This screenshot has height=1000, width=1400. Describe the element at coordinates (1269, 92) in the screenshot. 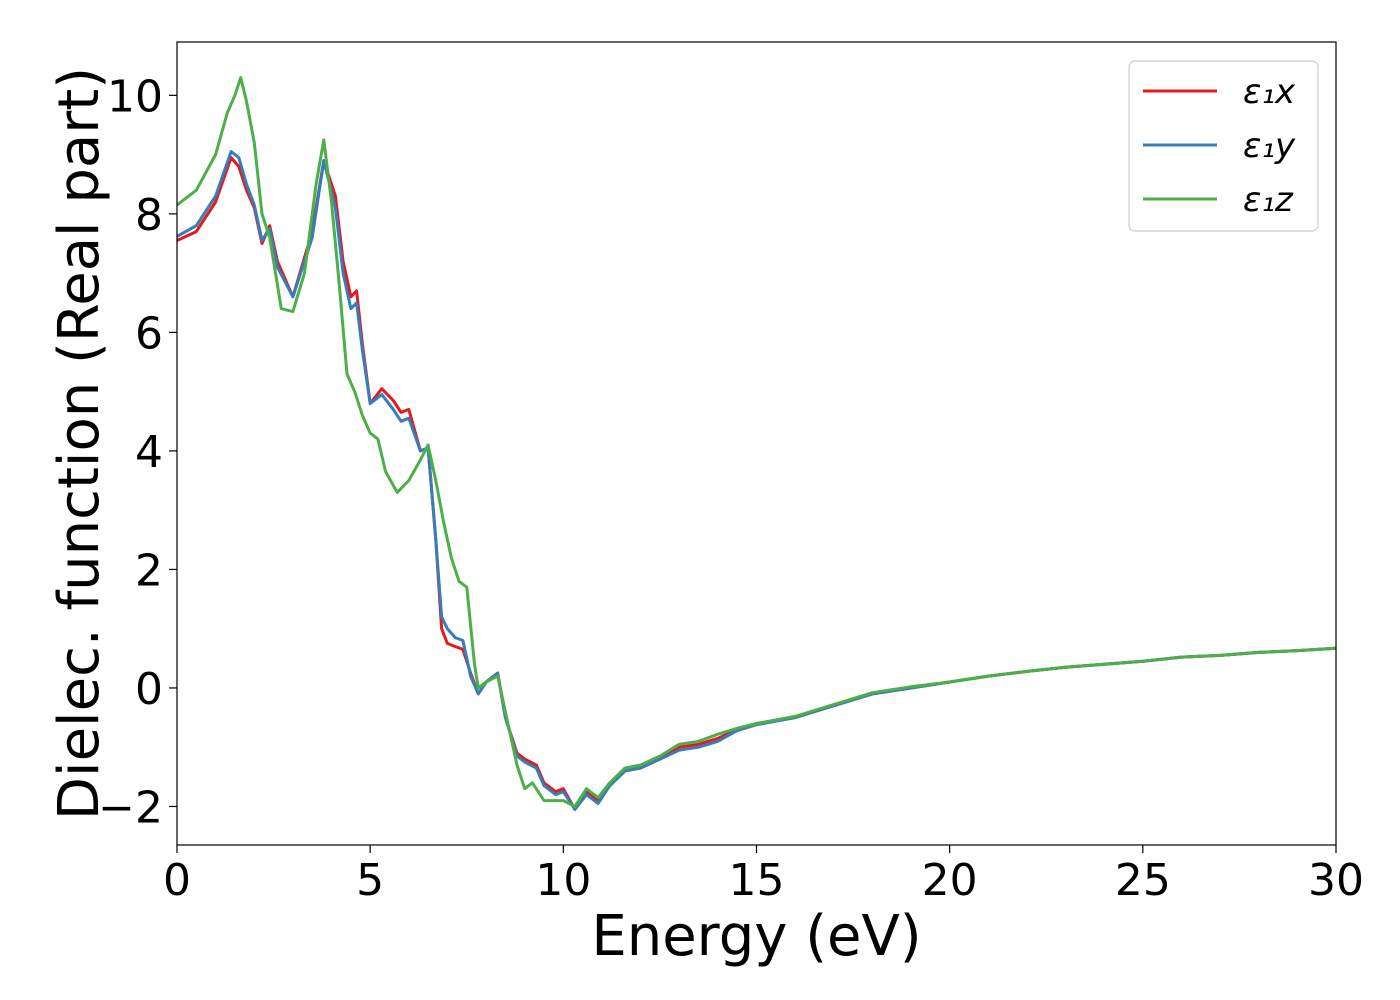

I see `legend-label: ε₁x` at that location.